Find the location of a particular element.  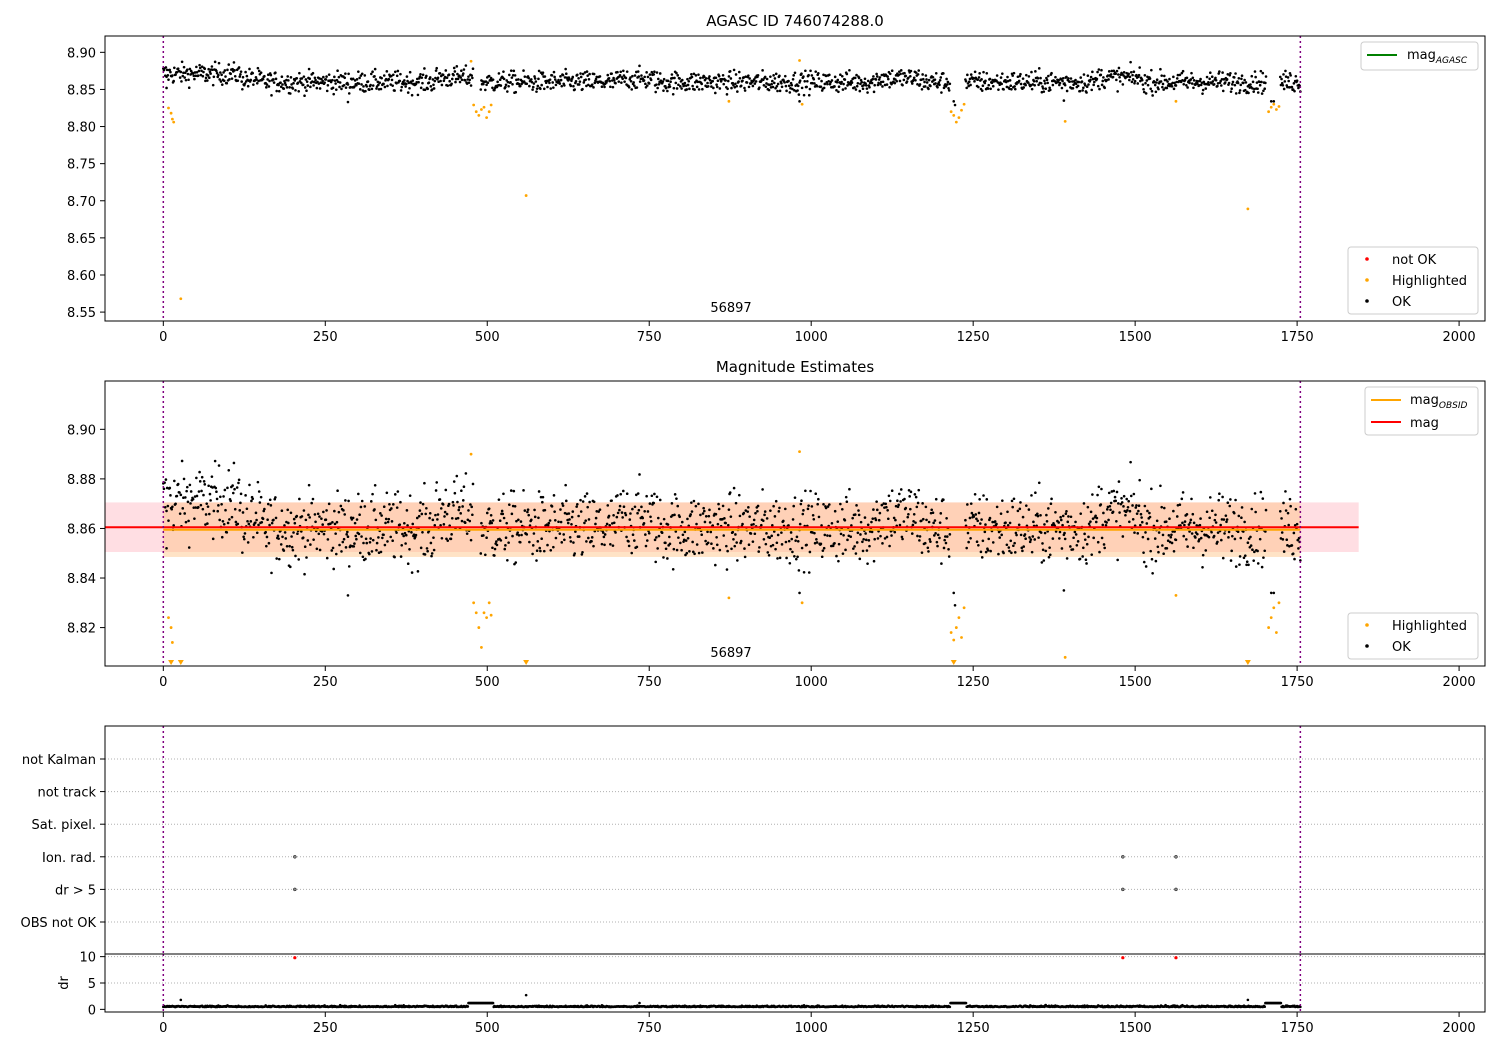

legend-label-mag: mag is located at coordinates (1424, 423).